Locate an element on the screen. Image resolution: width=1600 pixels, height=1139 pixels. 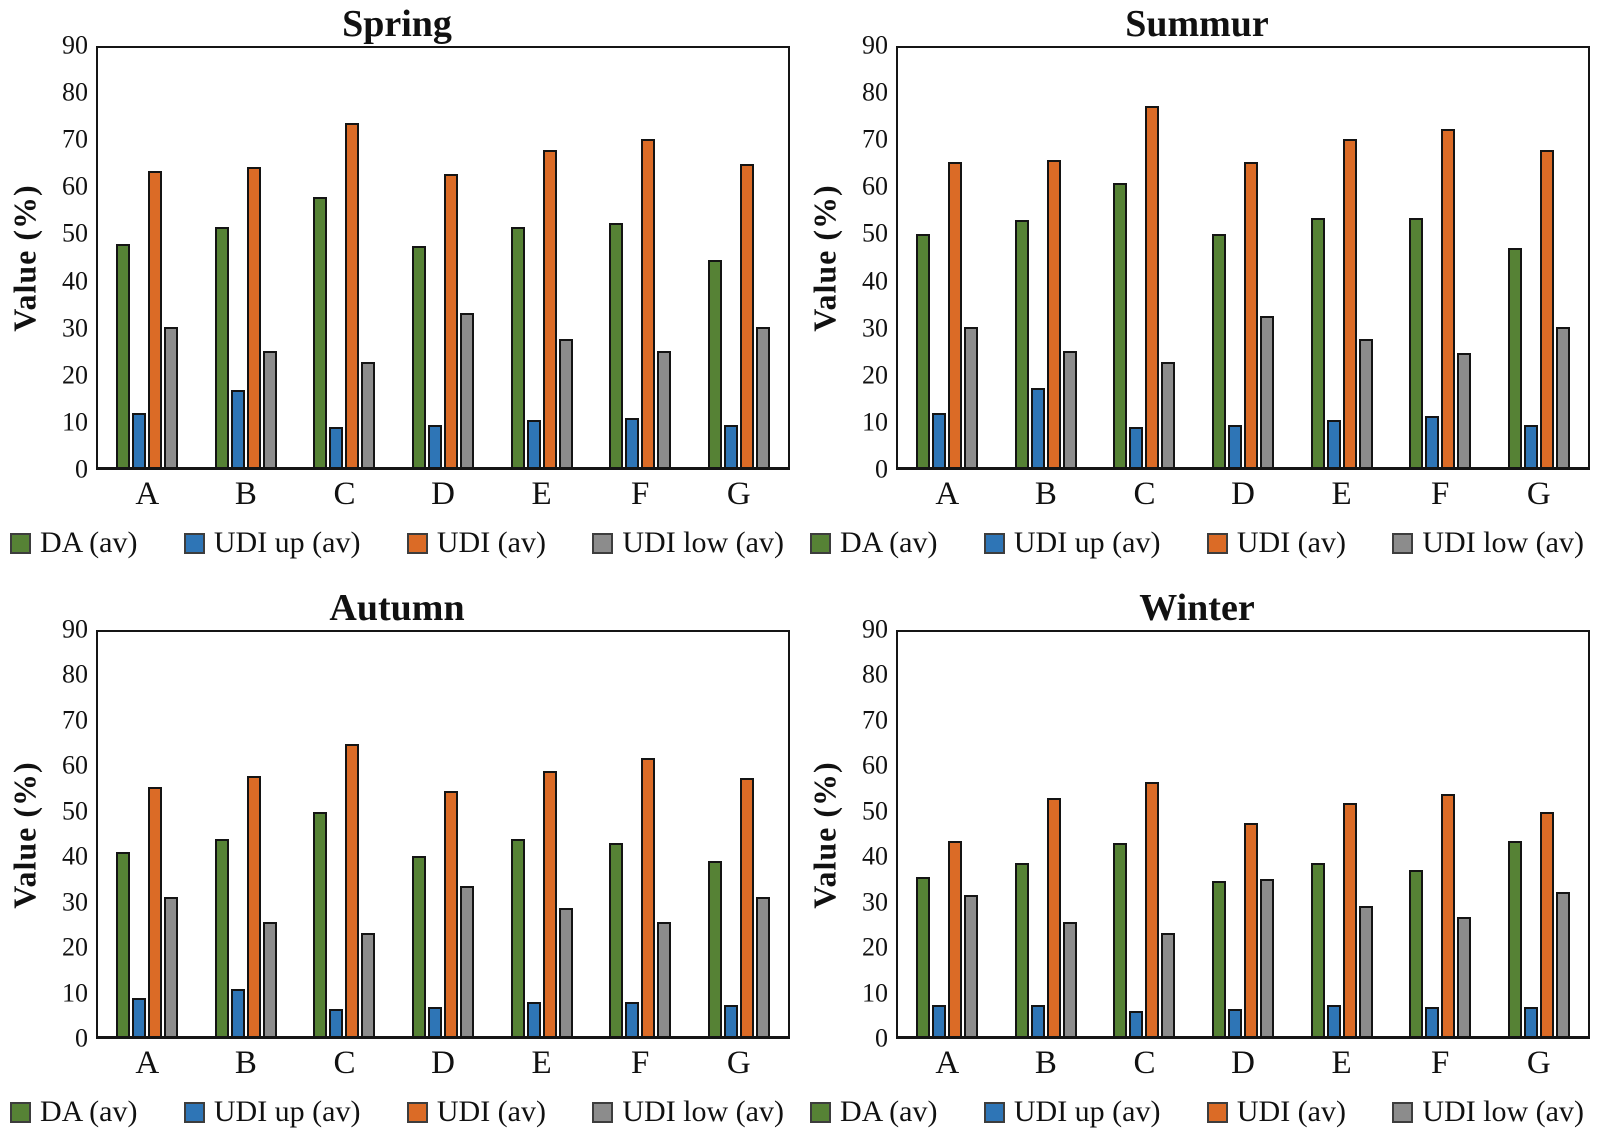
legend-item: DA (av) is located at coordinates (873, 1112).